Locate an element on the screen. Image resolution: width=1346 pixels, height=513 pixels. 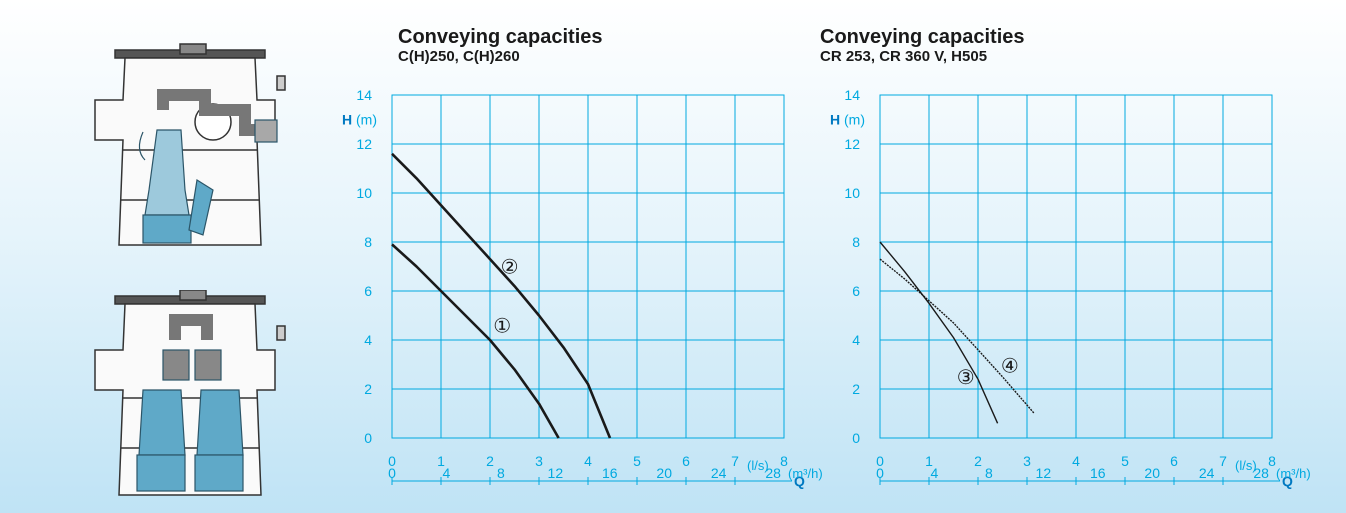
series-label: ① is located at coordinates (502, 325).